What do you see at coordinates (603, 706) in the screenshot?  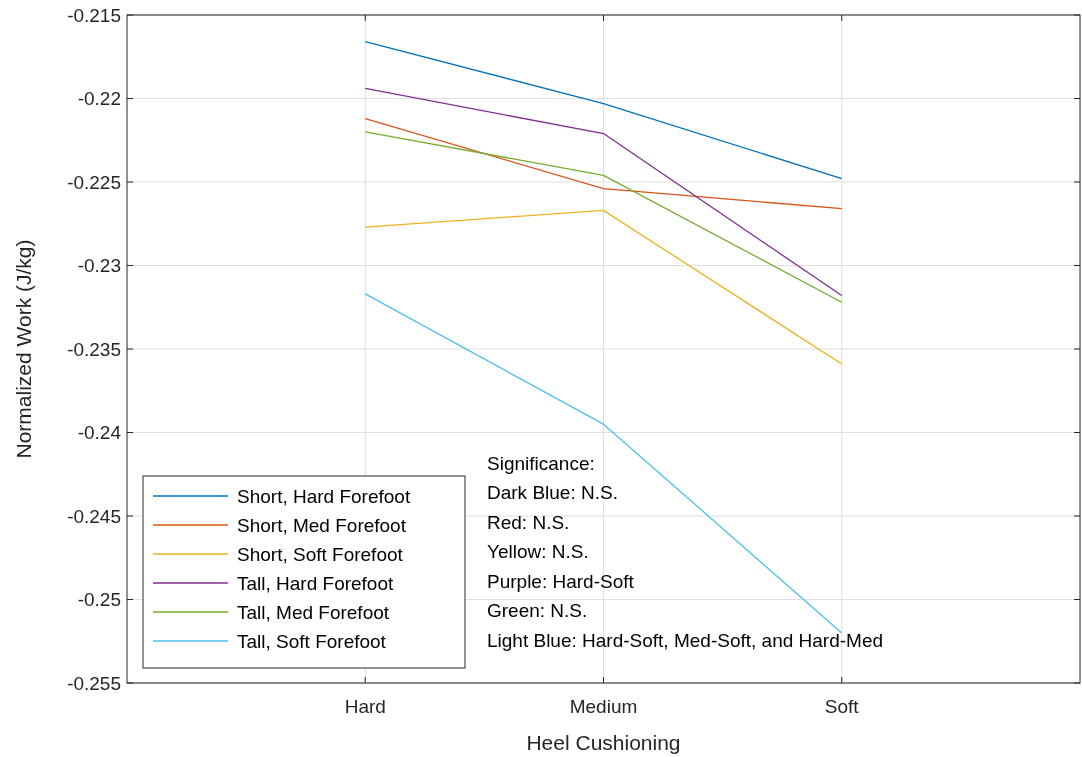 I see `x-tick-label: Medium` at bounding box center [603, 706].